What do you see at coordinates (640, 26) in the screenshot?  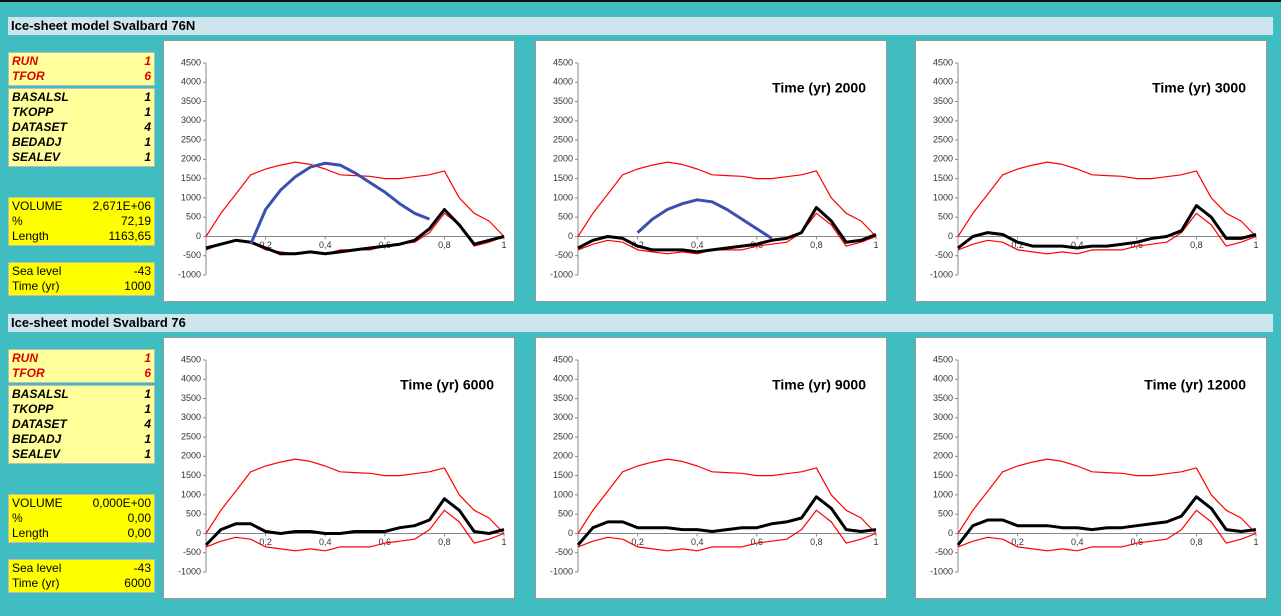 I see `panel-title: Ice-sheet model Svalbard 76N` at bounding box center [640, 26].